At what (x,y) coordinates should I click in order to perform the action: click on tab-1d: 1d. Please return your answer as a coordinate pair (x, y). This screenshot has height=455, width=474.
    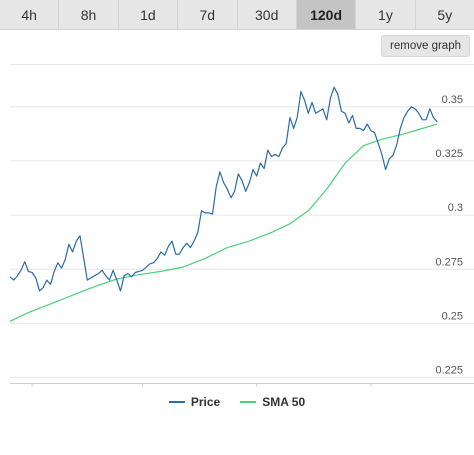
    Looking at the image, I should click on (148, 15).